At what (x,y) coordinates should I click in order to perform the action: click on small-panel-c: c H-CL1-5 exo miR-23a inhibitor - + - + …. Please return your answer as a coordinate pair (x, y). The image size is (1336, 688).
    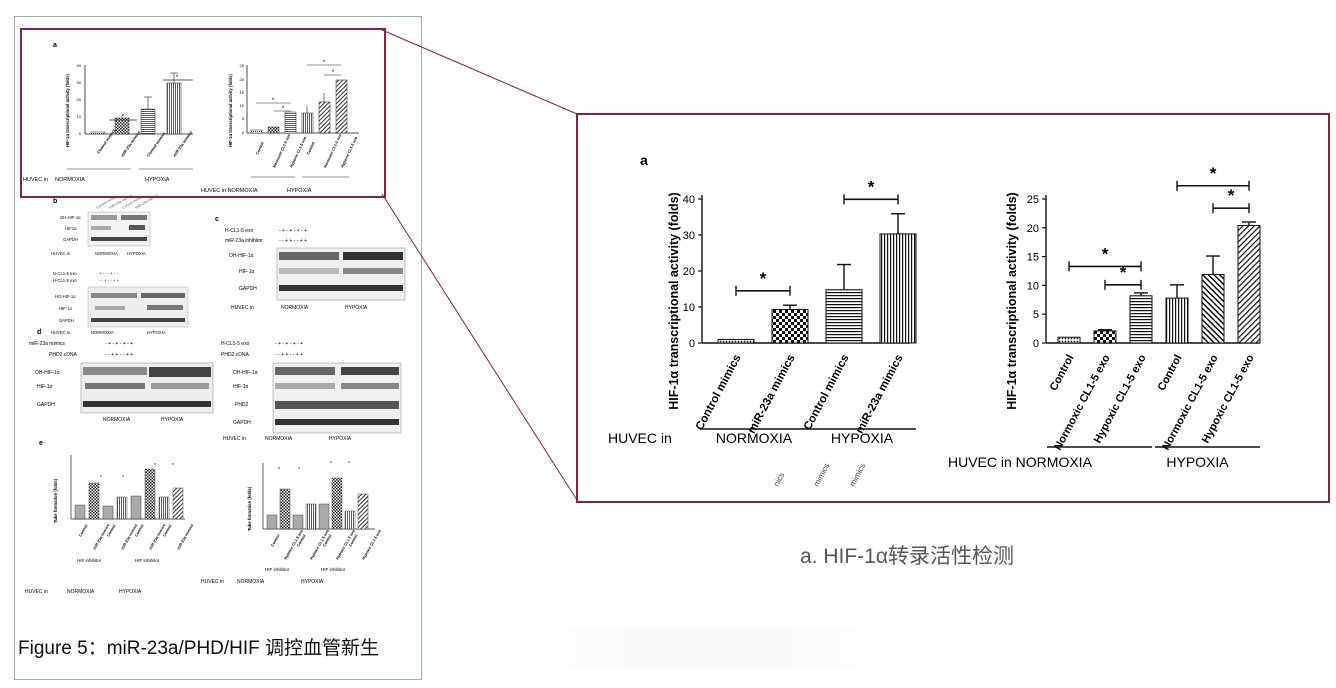
    Looking at the image, I should click on (310, 263).